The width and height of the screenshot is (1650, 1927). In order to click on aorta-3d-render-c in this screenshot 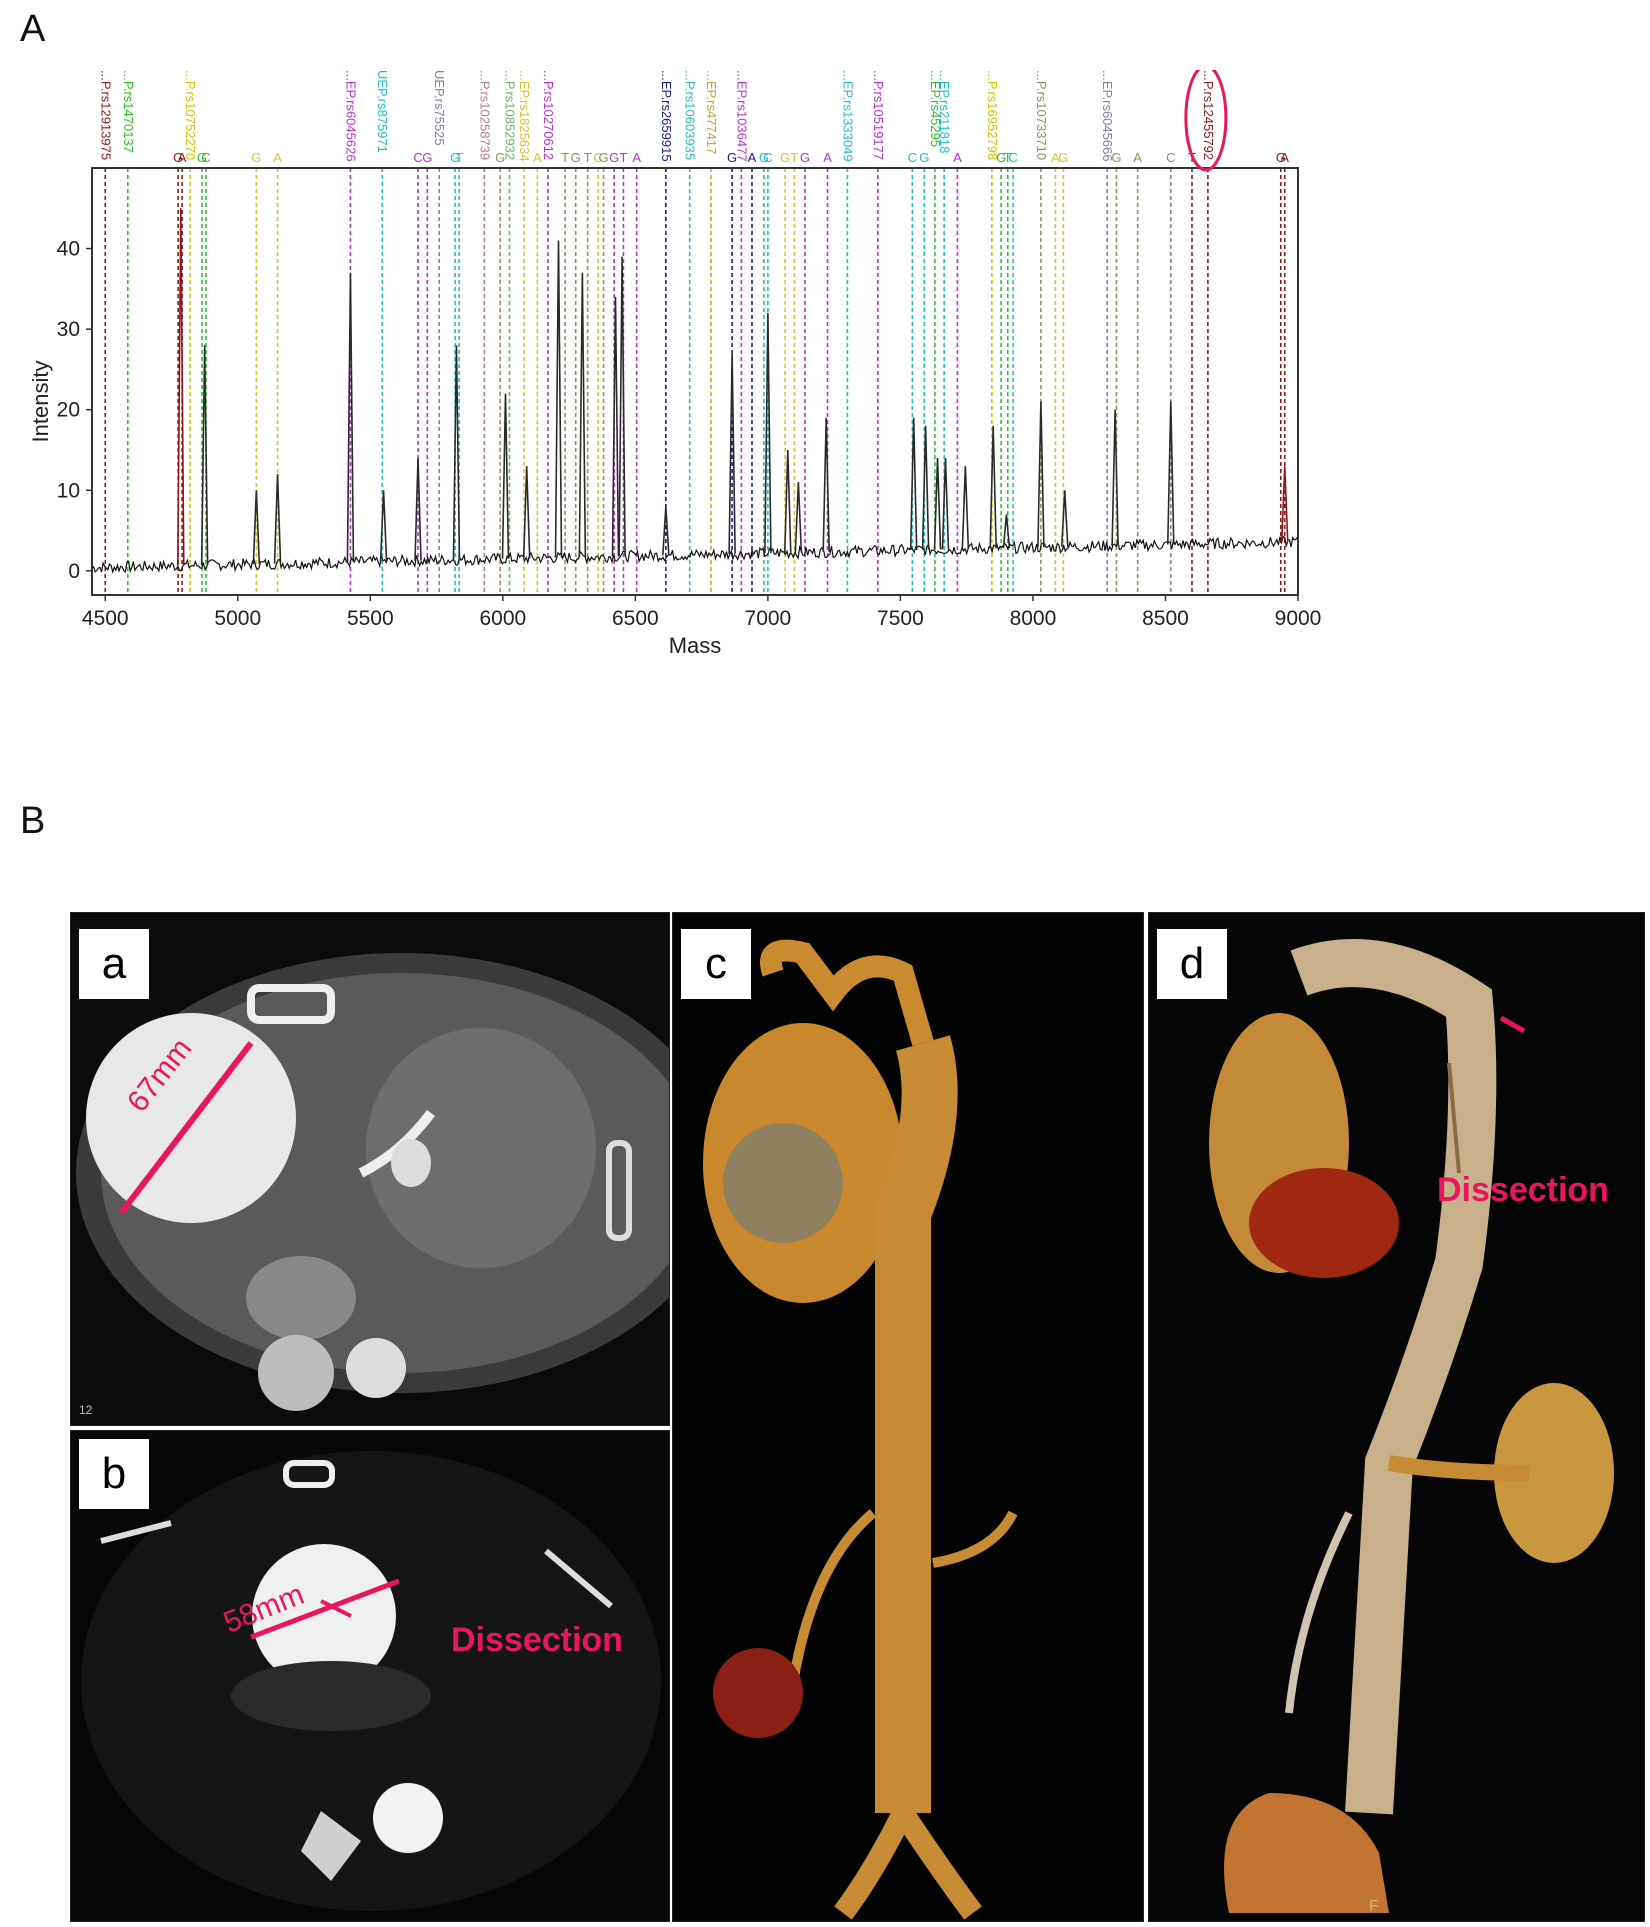, I will do `click(908, 1417)`.